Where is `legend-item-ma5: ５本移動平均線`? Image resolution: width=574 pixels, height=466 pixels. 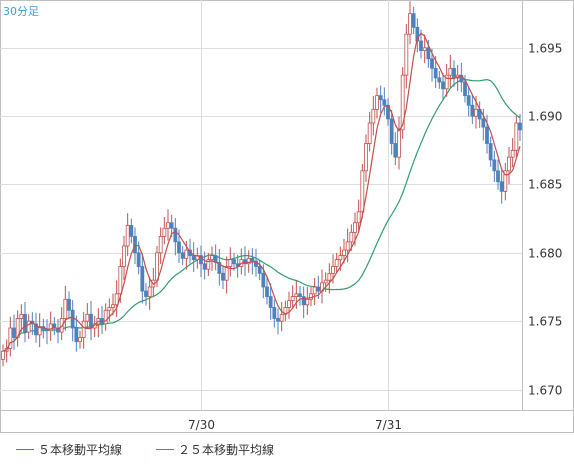 legend-item-ma5: ５本移動平均線 is located at coordinates (69, 449).